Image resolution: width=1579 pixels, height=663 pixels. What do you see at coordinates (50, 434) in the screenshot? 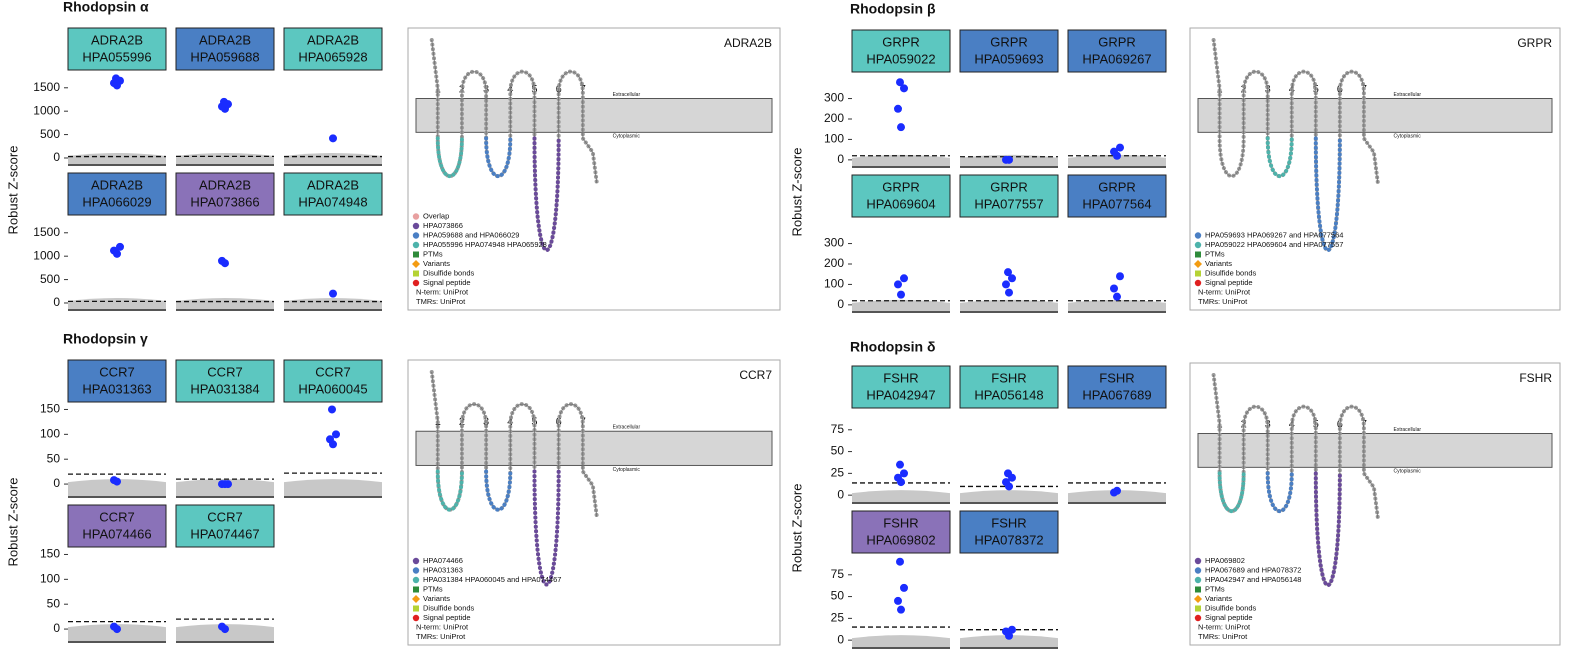
I see `y-tick-label: 100` at bounding box center [50, 434].